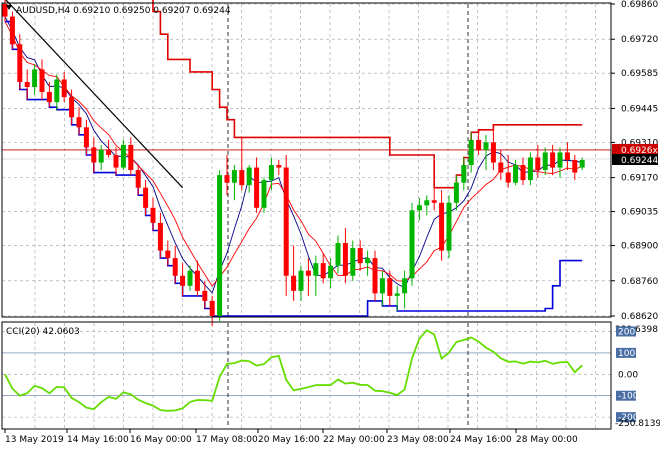 This screenshot has width=660, height=450. What do you see at coordinates (639, 179) in the screenshot?
I see `price-tick-label: 0.69170` at bounding box center [639, 179].